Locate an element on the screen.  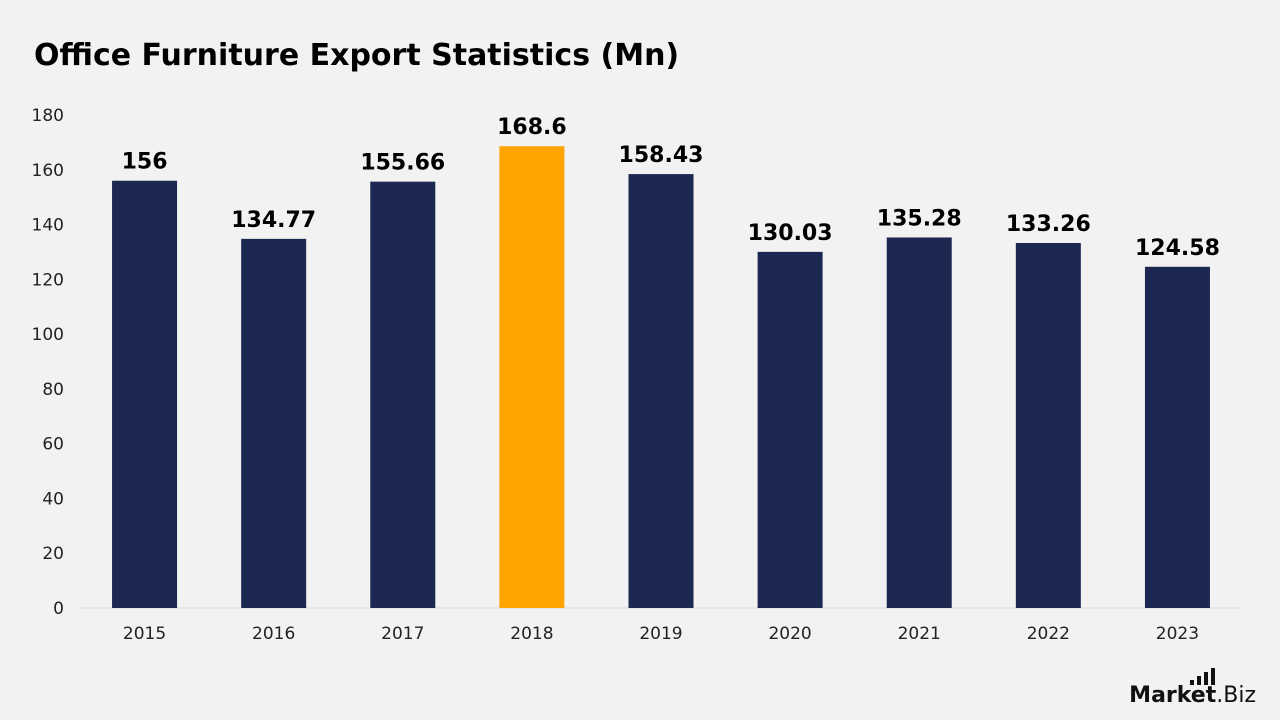
bar-2016 is located at coordinates (274, 423).